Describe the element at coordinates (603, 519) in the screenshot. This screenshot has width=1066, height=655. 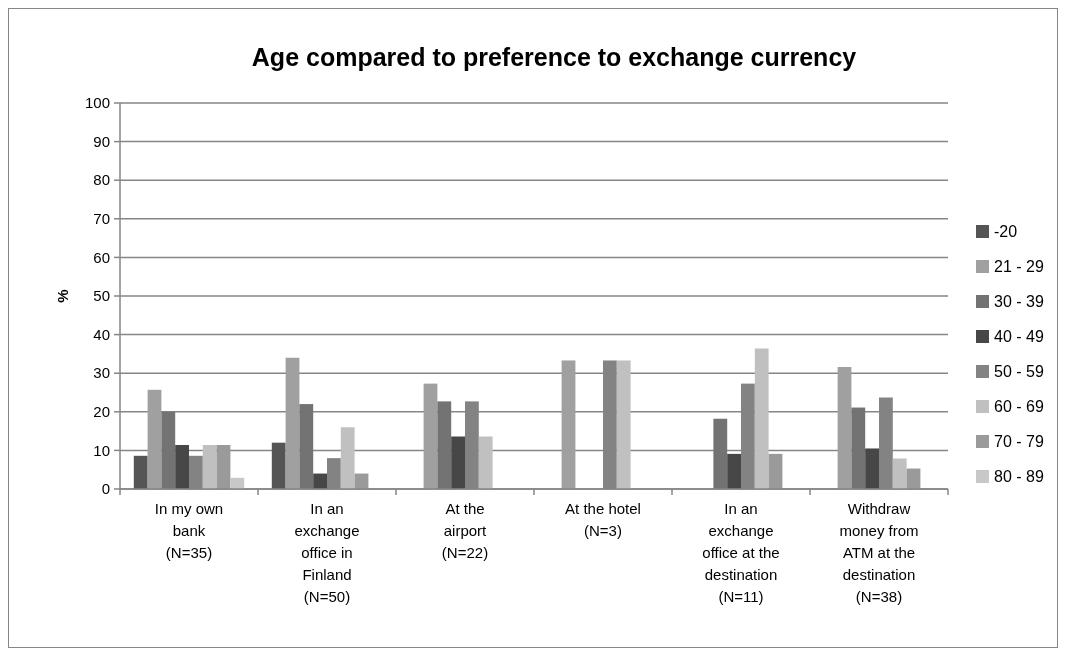
I see `x-tick-label: At the hotel (N=3)` at that location.